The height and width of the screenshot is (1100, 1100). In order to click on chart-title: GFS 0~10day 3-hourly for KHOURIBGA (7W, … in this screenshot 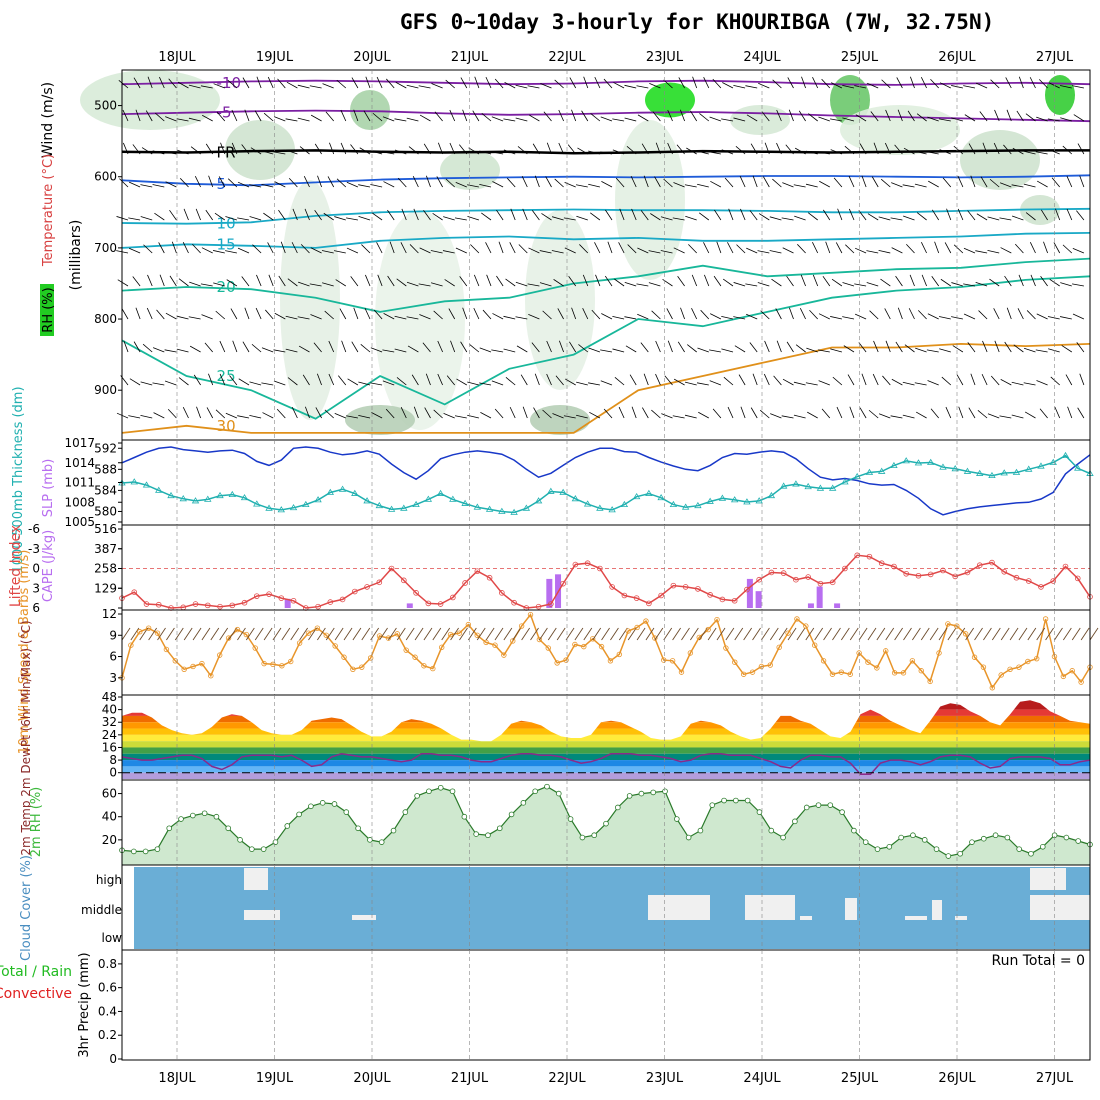, I will do `click(697, 22)`.